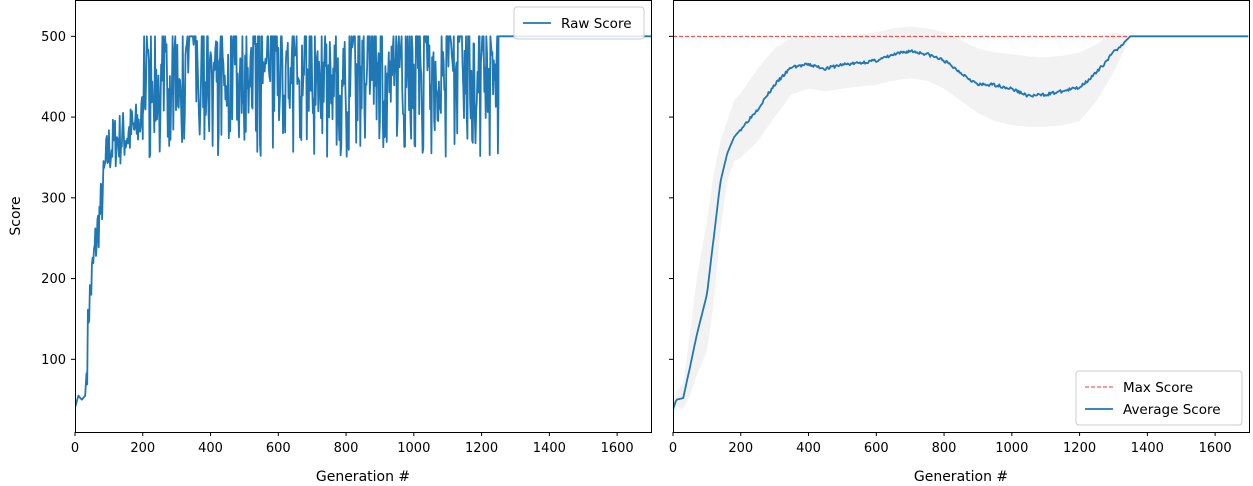  Describe the element at coordinates (16, 215) in the screenshot. I see `y-axis-label: Score` at that location.